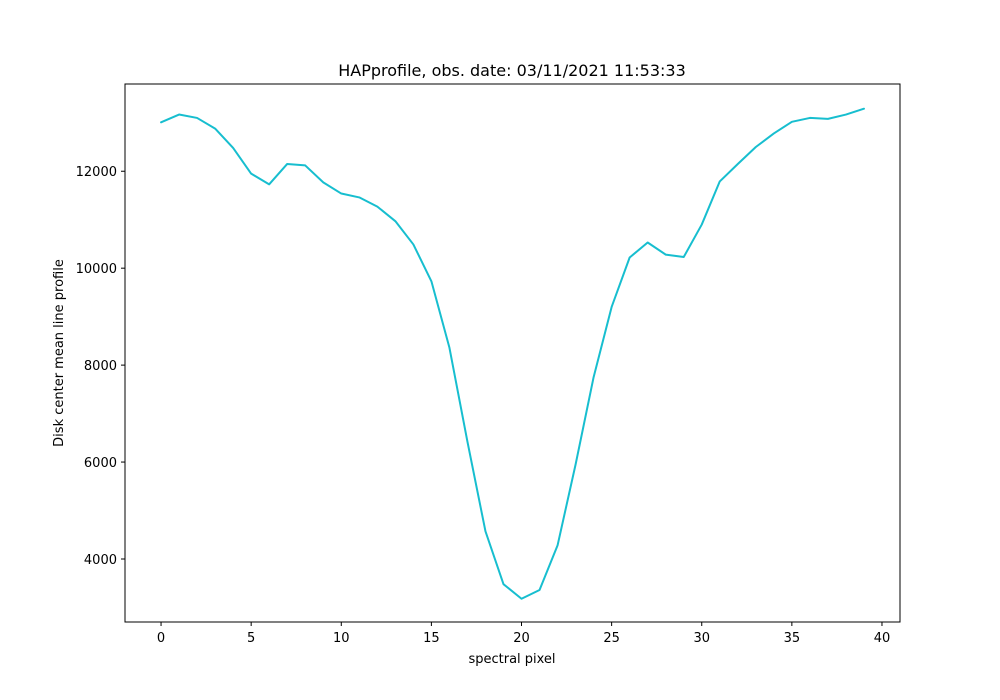 The image size is (1000, 700). Describe the element at coordinates (701, 638) in the screenshot. I see `x-tick-label: 30` at that location.